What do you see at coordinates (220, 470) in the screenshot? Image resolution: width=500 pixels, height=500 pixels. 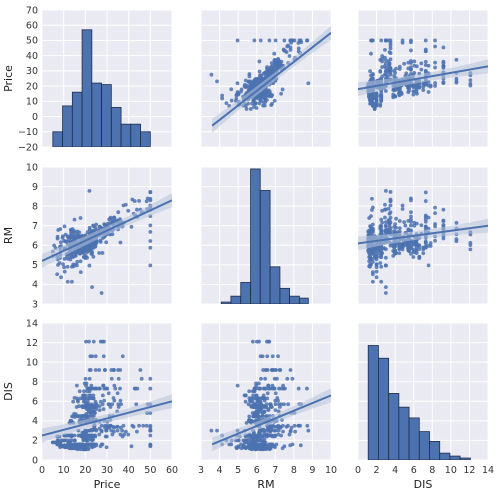 I see `x-tick-label: 4` at bounding box center [220, 470].